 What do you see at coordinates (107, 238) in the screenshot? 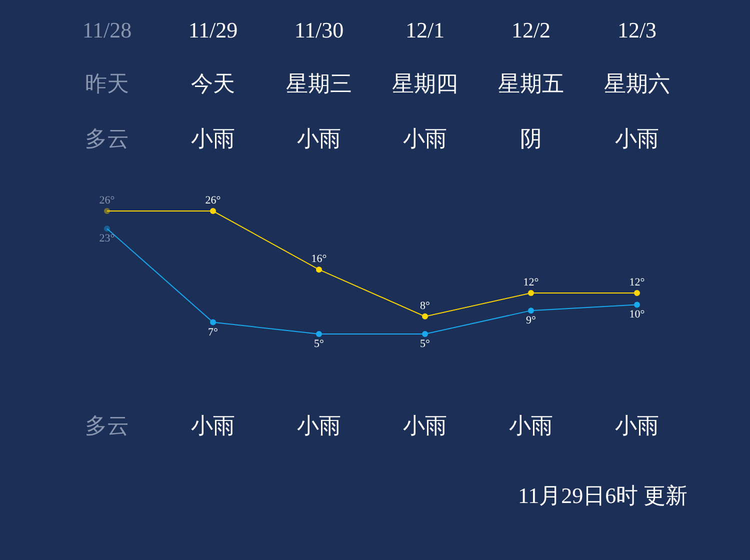
I see `data-label: 23°` at bounding box center [107, 238].